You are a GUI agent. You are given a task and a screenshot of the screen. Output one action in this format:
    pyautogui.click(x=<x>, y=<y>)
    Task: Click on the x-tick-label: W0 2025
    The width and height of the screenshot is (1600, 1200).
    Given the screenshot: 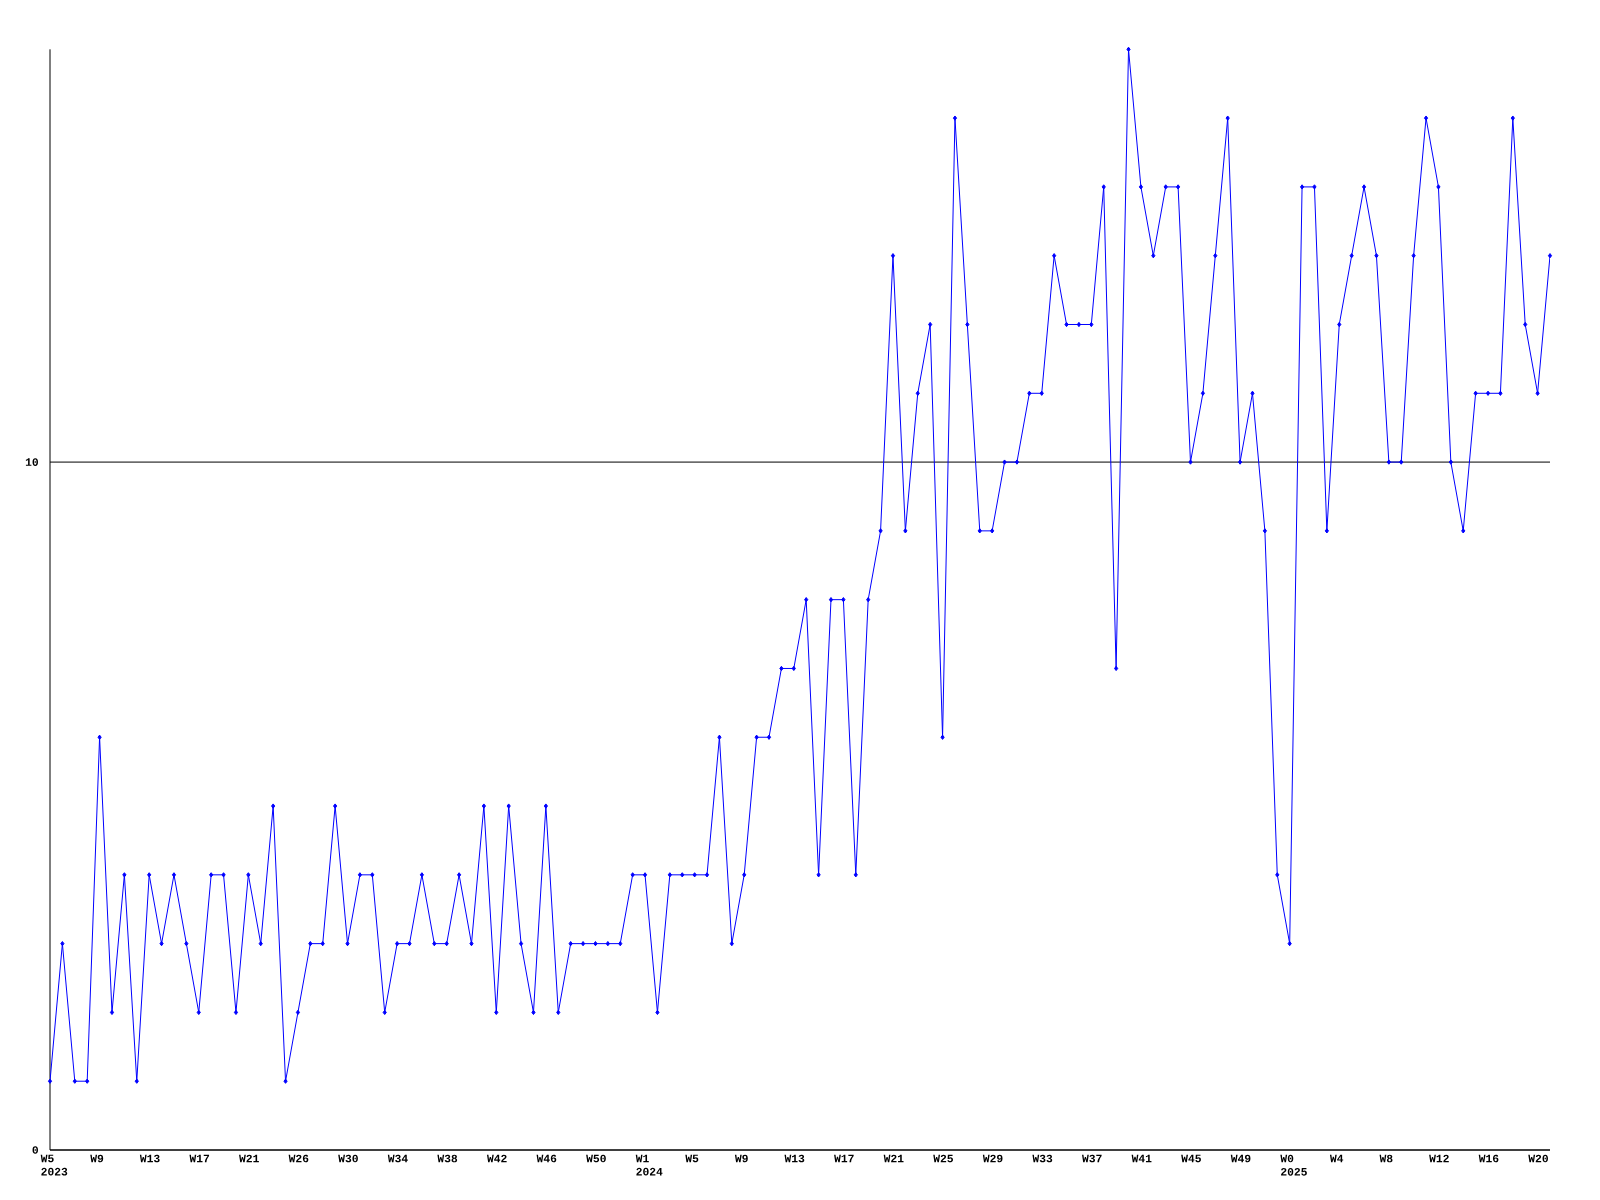 What is the action you would take?
    pyautogui.click(x=1293, y=1165)
    